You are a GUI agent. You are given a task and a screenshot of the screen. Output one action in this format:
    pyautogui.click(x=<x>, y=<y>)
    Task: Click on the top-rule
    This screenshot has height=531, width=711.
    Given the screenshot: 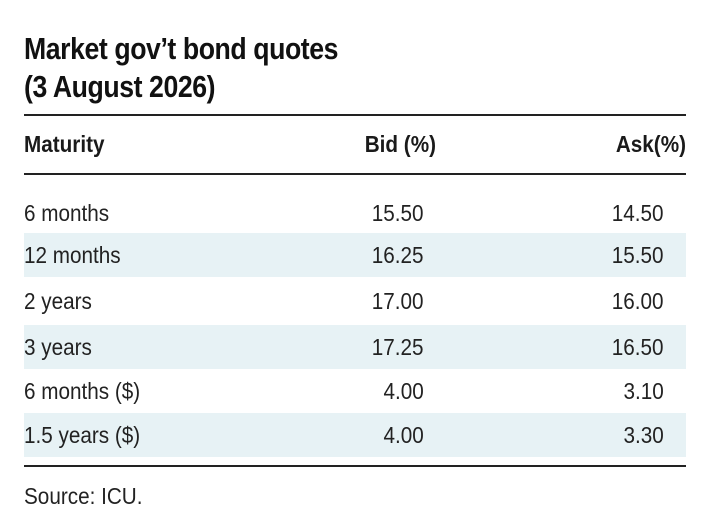 What is the action you would take?
    pyautogui.click(x=355, y=115)
    